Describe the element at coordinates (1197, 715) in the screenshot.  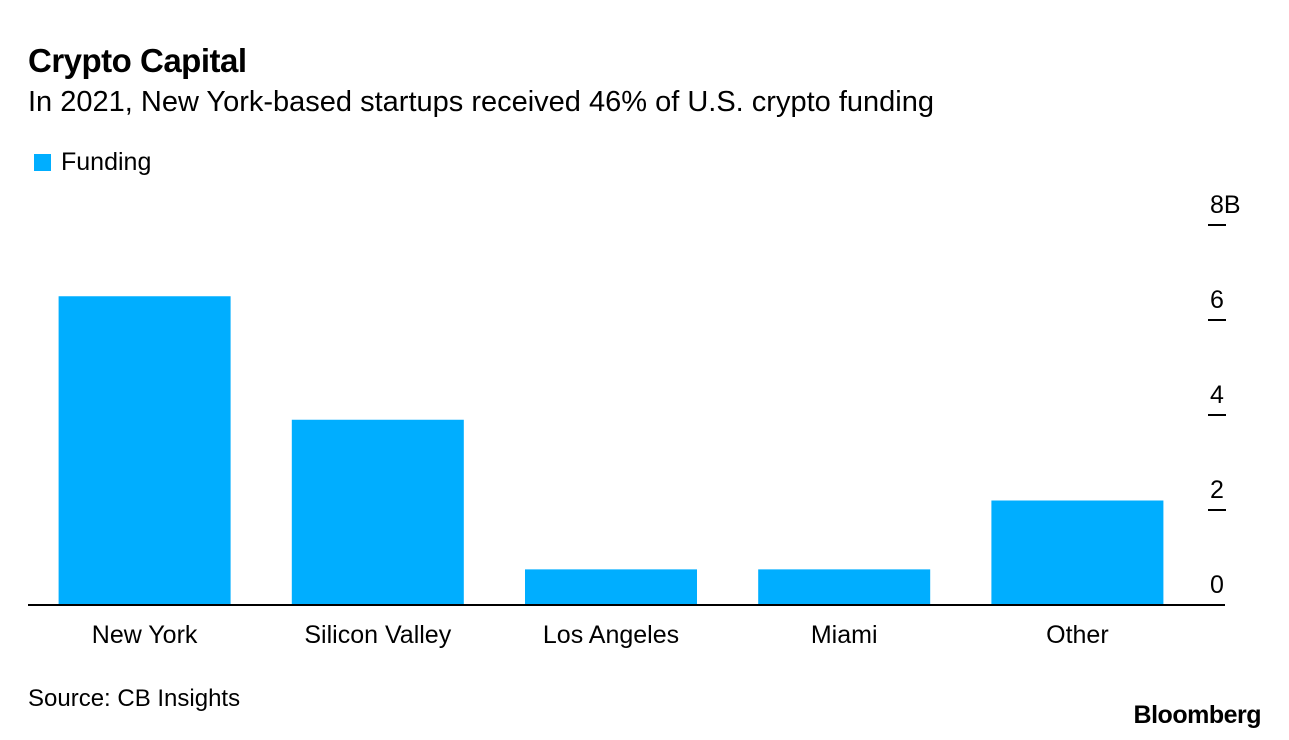
I see `bloomberg-logo: Bloomberg` at that location.